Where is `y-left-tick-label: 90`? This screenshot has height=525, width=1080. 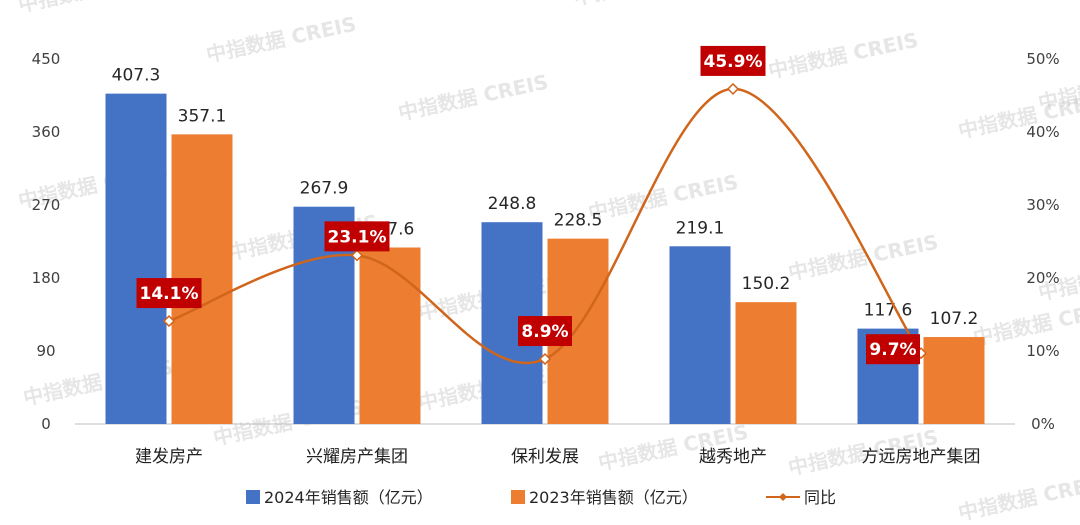
y-left-tick-label: 90 is located at coordinates (45, 351).